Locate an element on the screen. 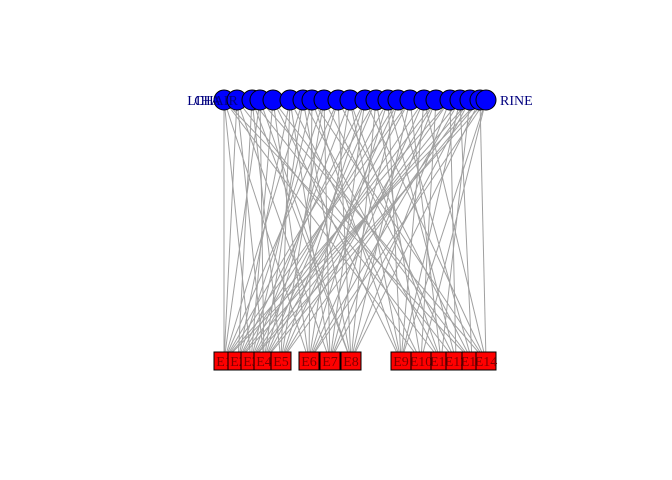  bottom-node-label: E7 is located at coordinates (330, 362).